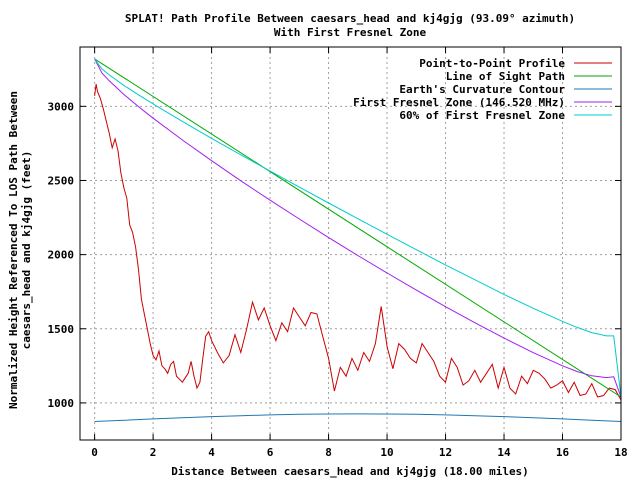  Describe the element at coordinates (482, 115) in the screenshot. I see `legend-label-5: 60% of First Fresnel Zone` at that location.